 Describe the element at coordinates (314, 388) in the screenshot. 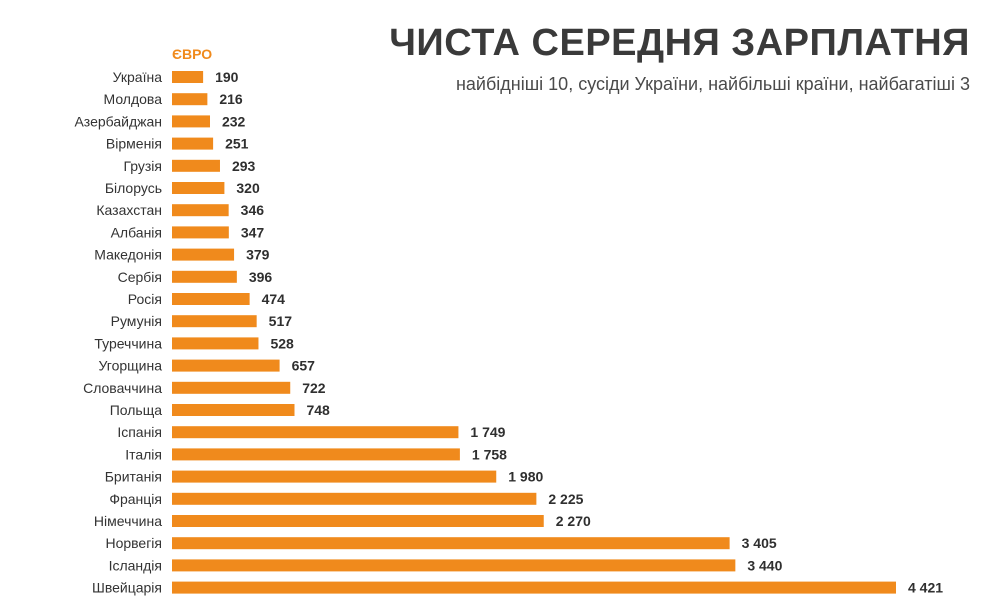

I see `value-label: 722` at that location.